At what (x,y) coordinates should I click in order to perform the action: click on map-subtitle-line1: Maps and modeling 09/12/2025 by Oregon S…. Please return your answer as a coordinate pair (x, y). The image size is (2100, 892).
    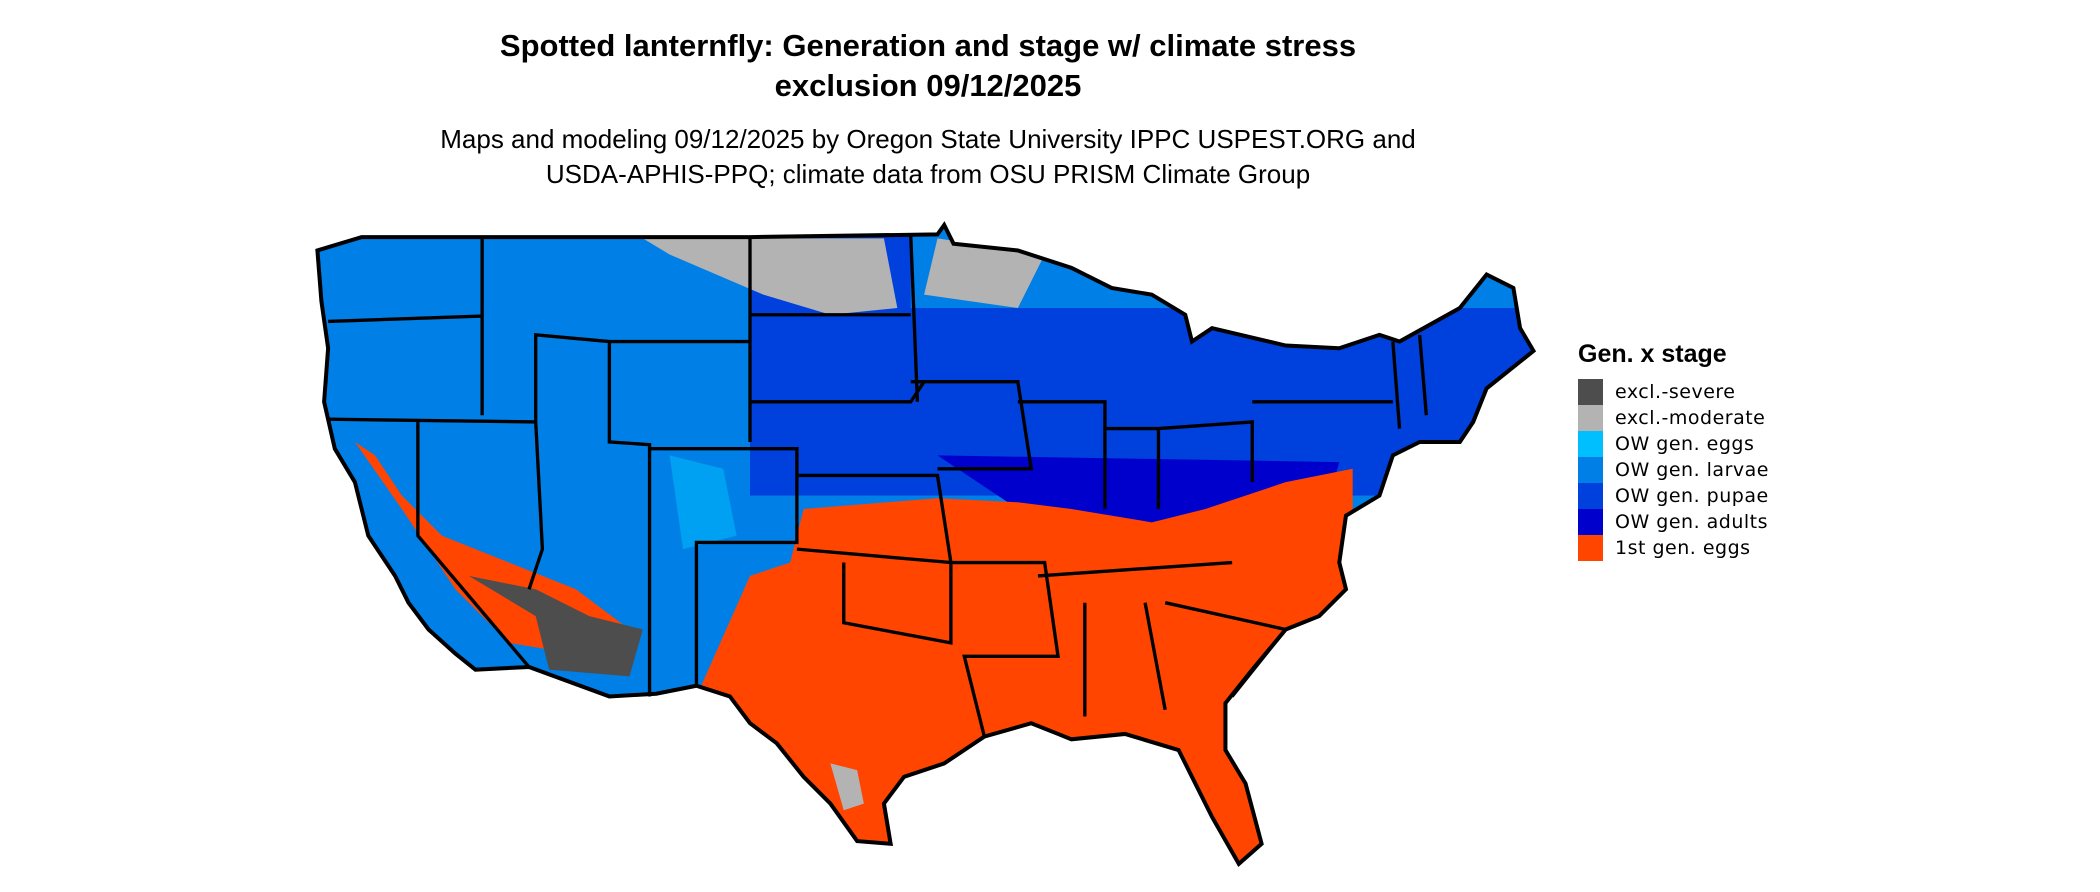
    Looking at the image, I should click on (928, 139).